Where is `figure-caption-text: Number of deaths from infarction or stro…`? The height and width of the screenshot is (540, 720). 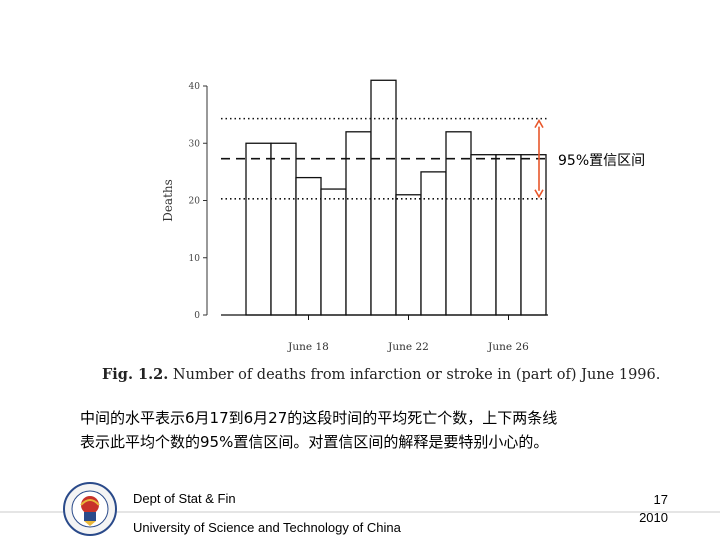
figure-caption-text: Number of deaths from infarction or stro… is located at coordinates (416, 375).